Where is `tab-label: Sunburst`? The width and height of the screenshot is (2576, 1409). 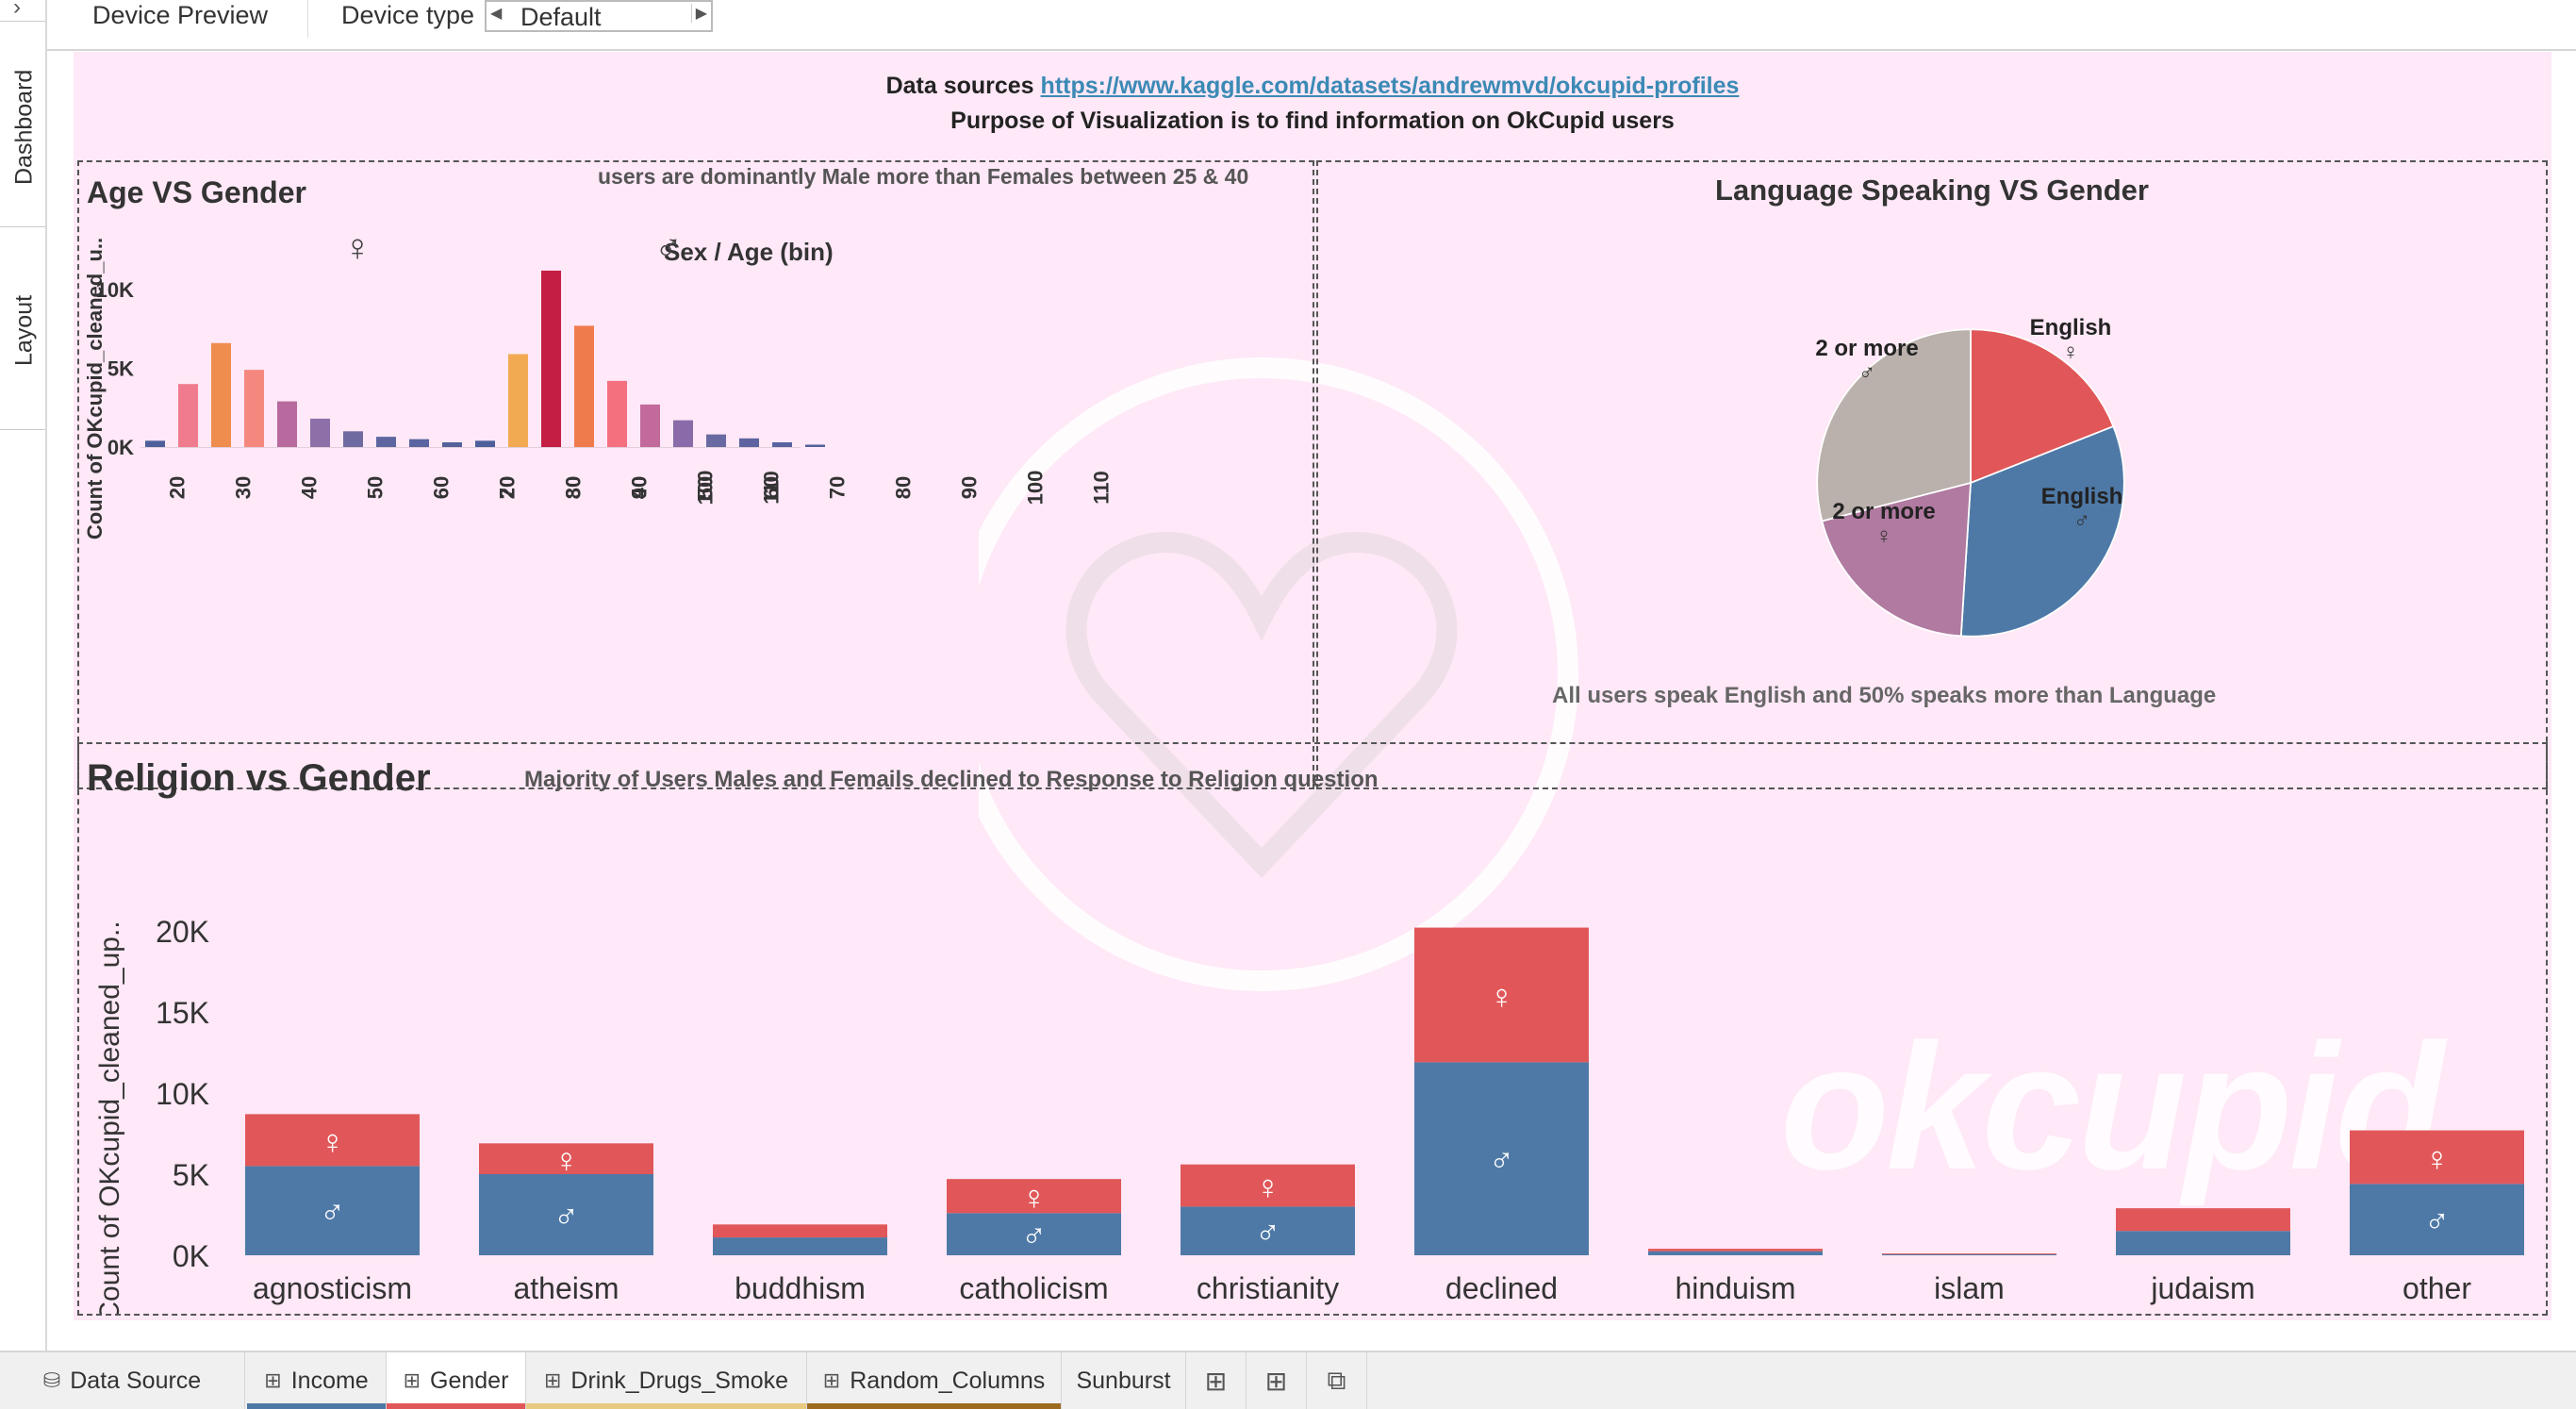 tab-label: Sunburst is located at coordinates (1123, 1380).